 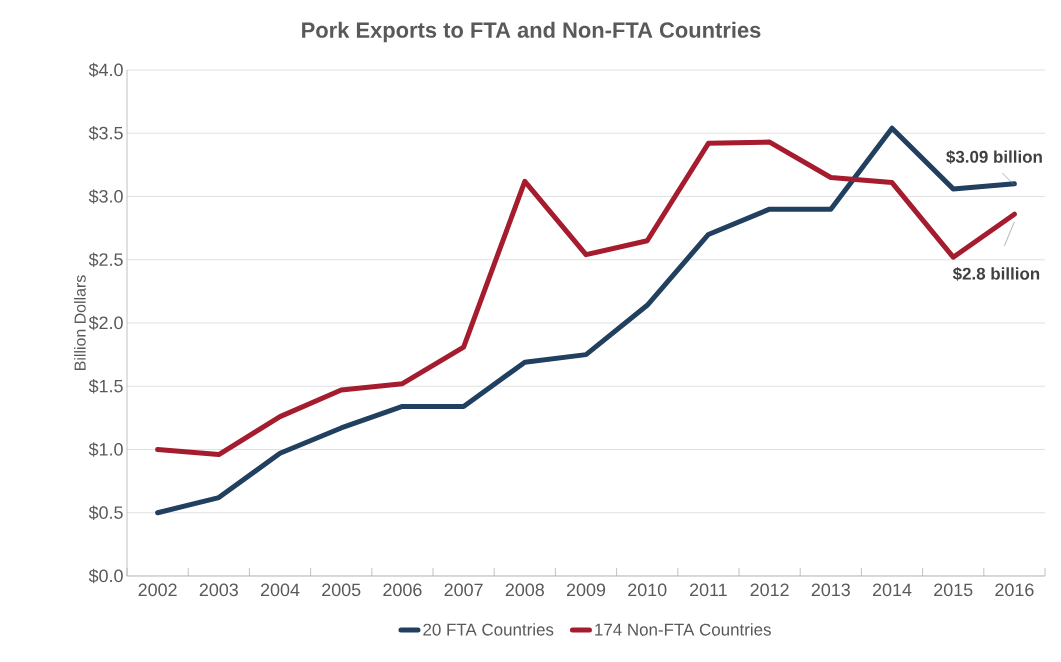 I want to click on x-tick-label: 2006, so click(x=402, y=590).